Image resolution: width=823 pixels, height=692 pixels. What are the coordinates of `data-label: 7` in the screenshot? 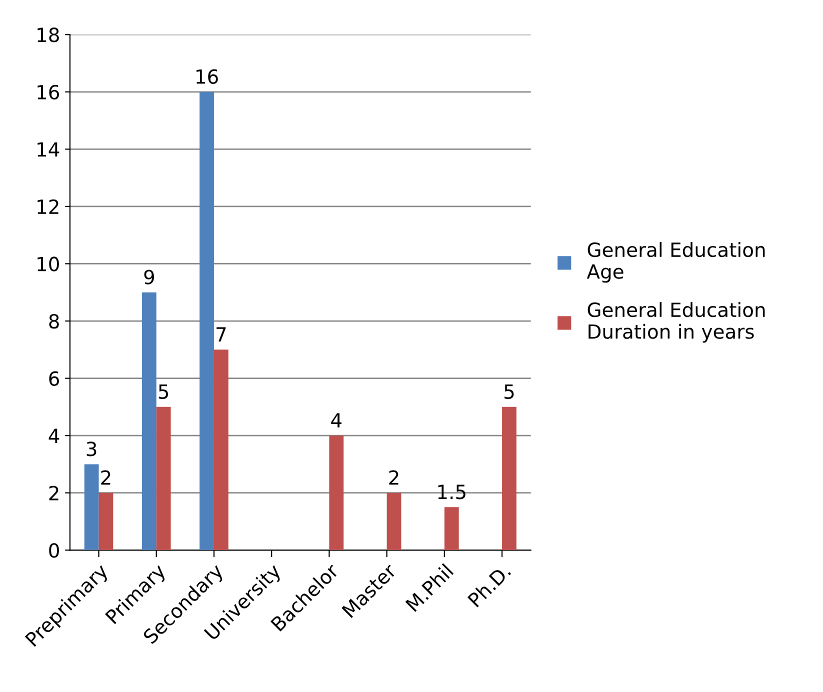 It's located at (221, 334).